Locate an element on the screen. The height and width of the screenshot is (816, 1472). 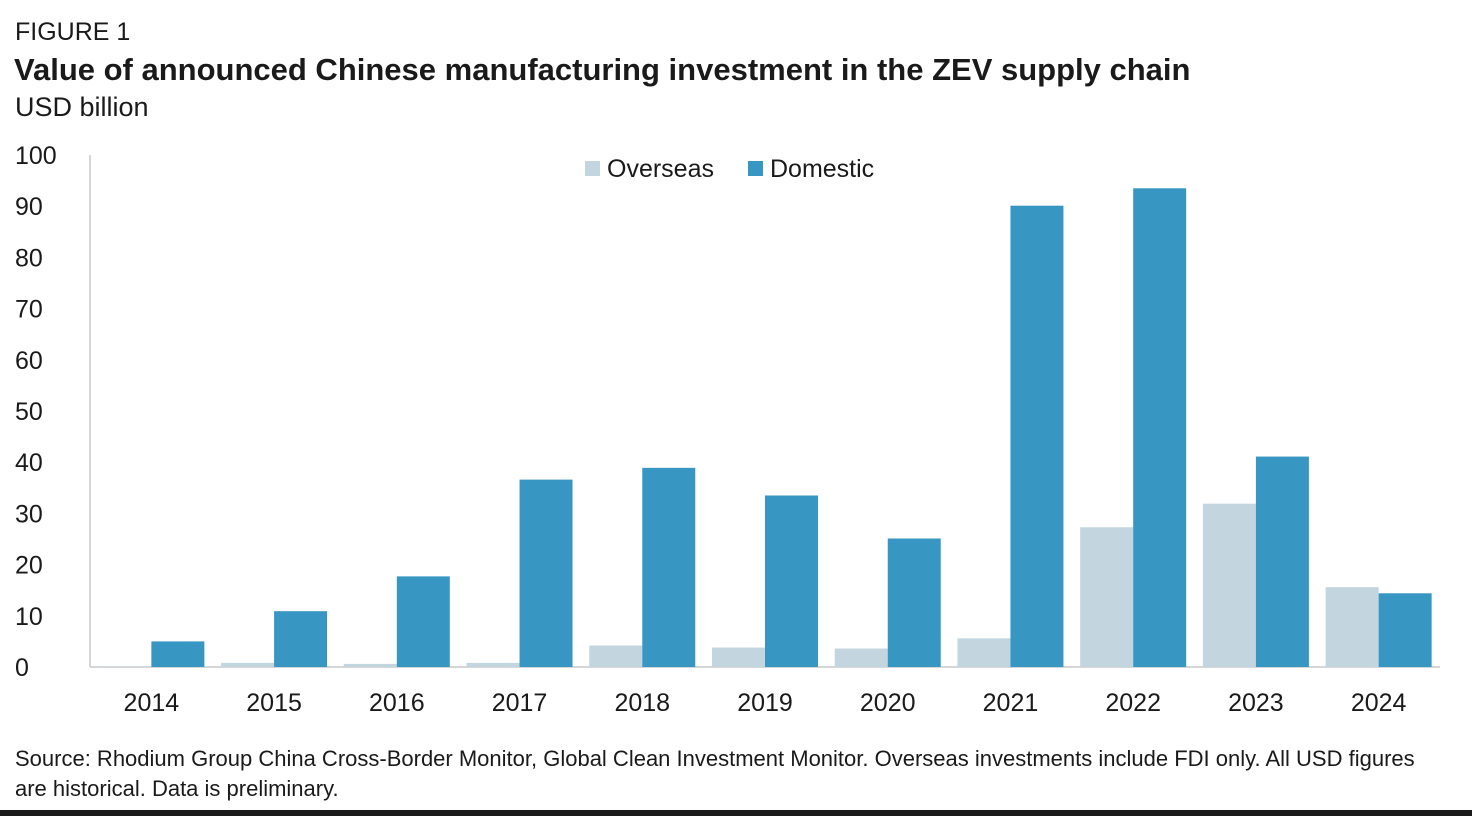
bottom-rule is located at coordinates (736, 813).